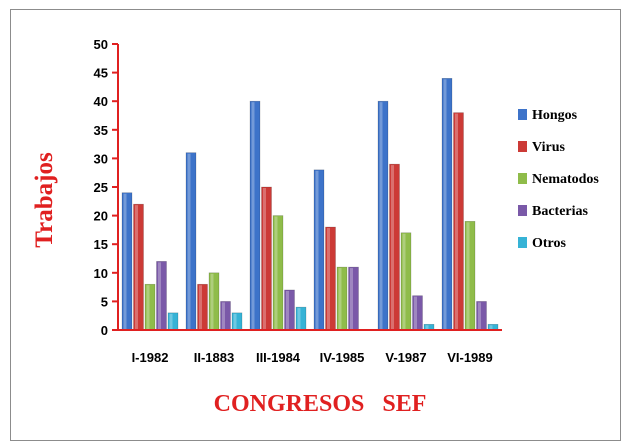  What do you see at coordinates (104, 330) in the screenshot?
I see `y-tick-label: 0` at bounding box center [104, 330].